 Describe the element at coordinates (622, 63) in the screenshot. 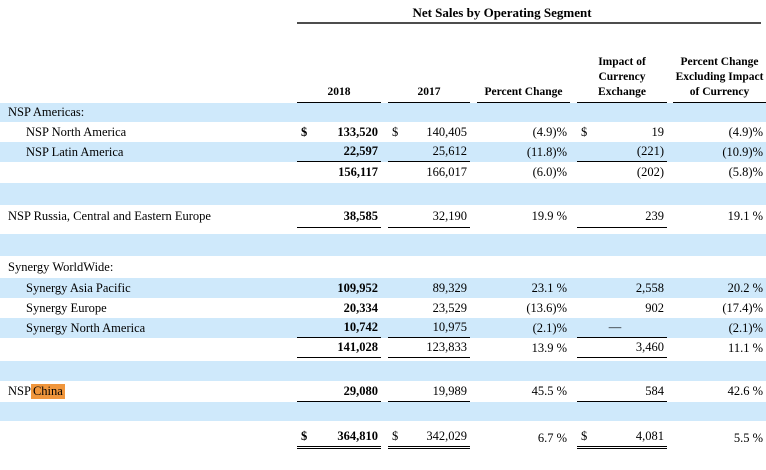

I see `column-header-4: Impact of Currency Exchange` at that location.